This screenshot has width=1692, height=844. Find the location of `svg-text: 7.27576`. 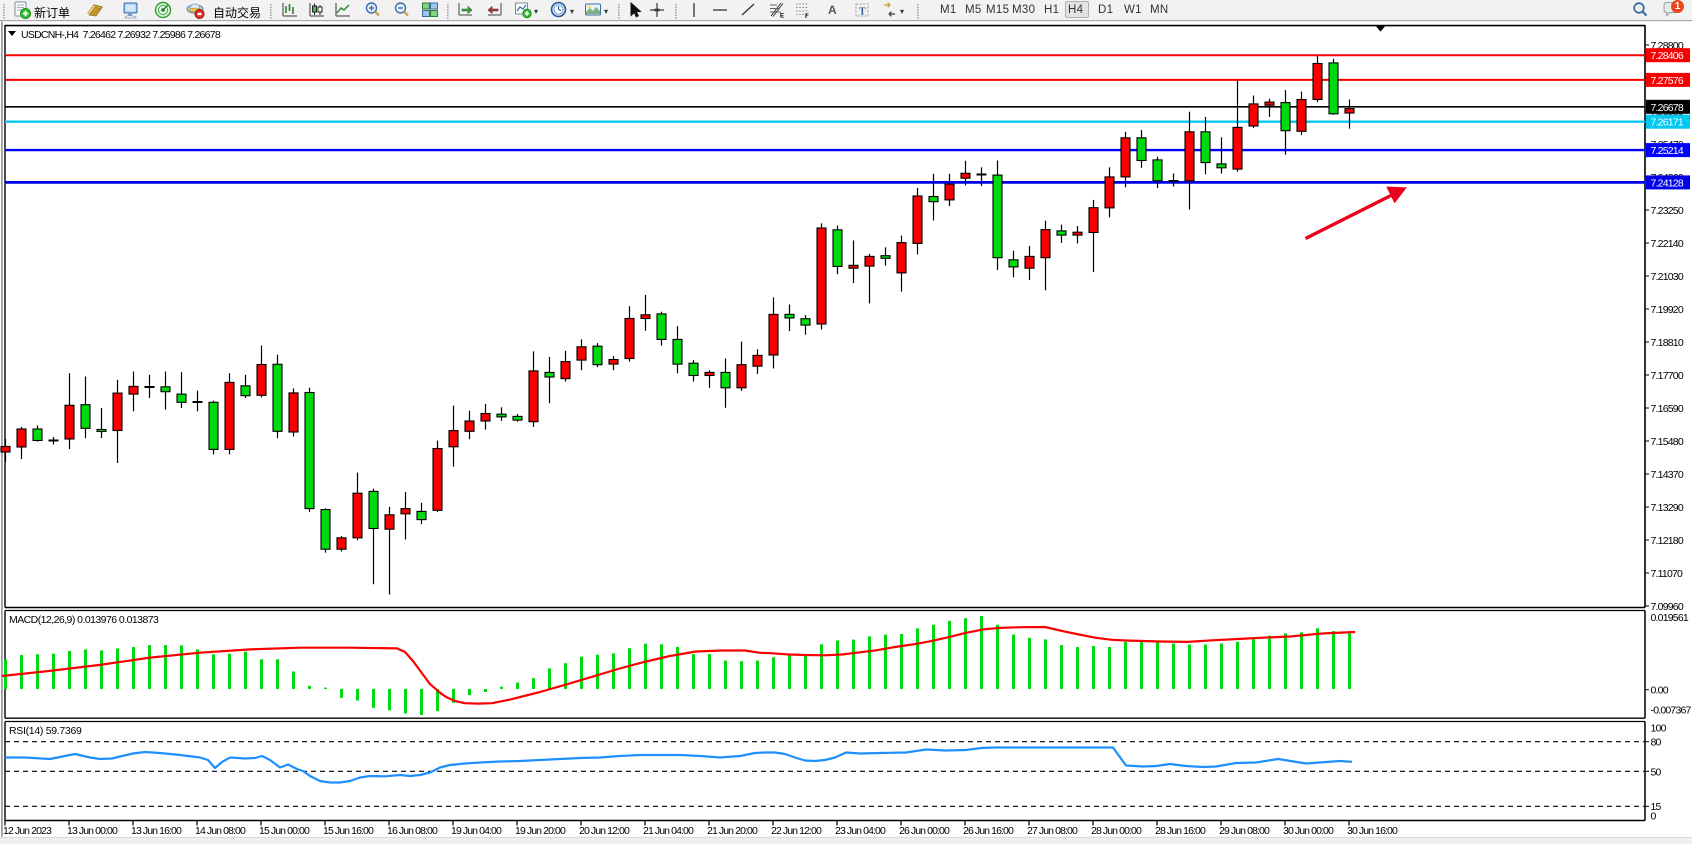

svg-text: 7.27576 is located at coordinates (1667, 81).